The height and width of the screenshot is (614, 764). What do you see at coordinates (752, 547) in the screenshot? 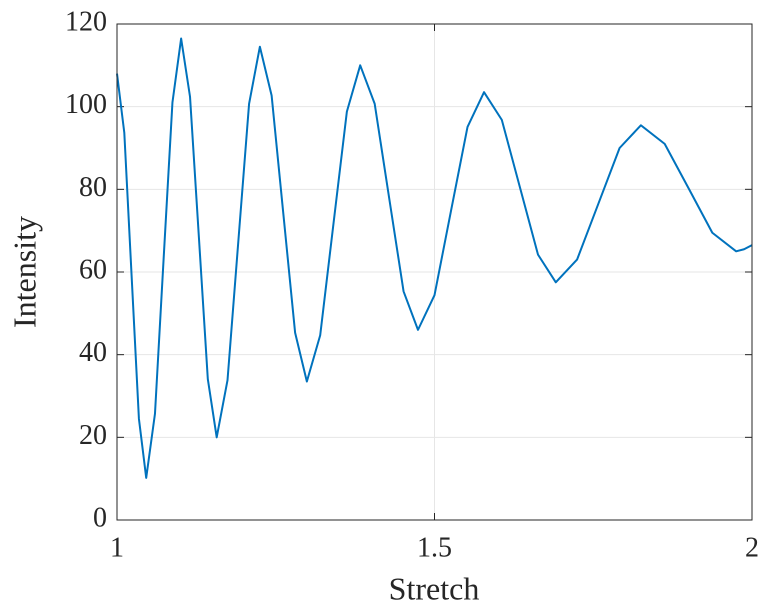
I see `x-tick-label: 2` at bounding box center [752, 547].